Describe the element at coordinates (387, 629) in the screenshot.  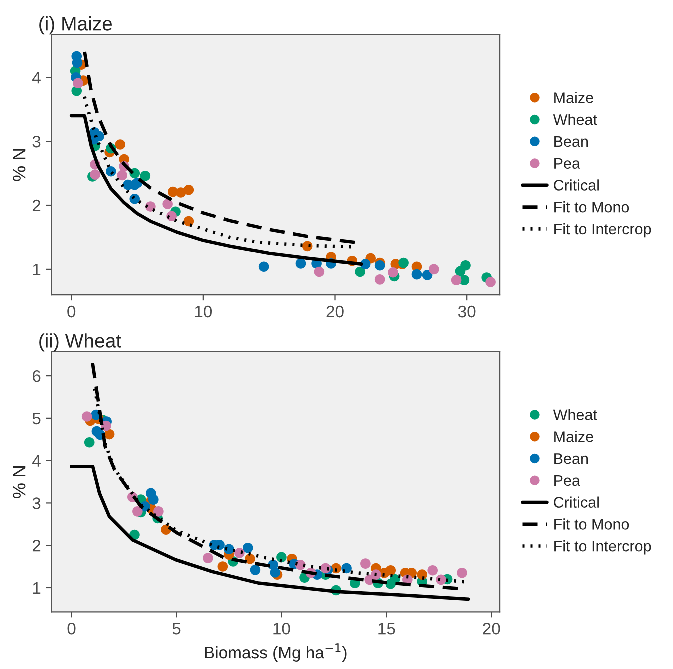
I see `x-tick-label: 15` at that location.